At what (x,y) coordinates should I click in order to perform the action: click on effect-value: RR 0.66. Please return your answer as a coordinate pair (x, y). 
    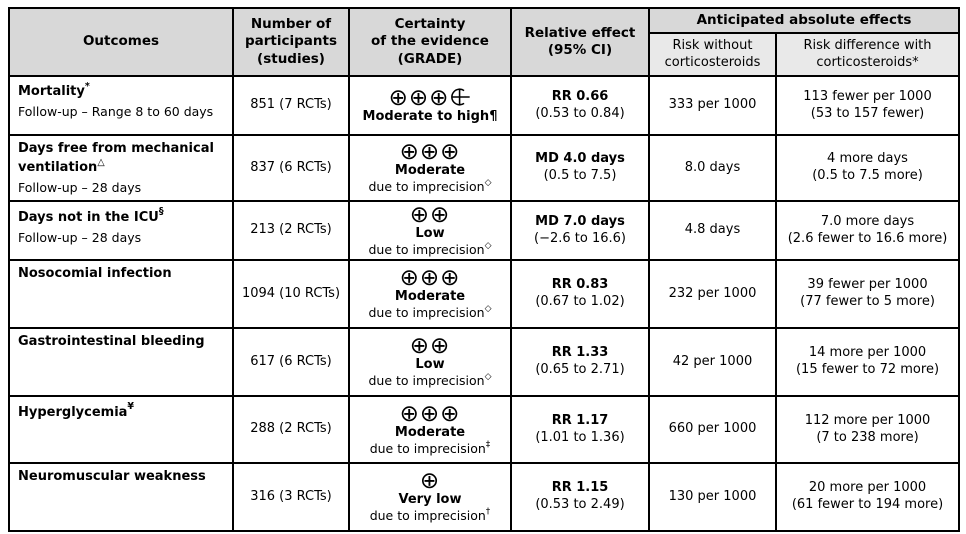
    Looking at the image, I should click on (580, 96).